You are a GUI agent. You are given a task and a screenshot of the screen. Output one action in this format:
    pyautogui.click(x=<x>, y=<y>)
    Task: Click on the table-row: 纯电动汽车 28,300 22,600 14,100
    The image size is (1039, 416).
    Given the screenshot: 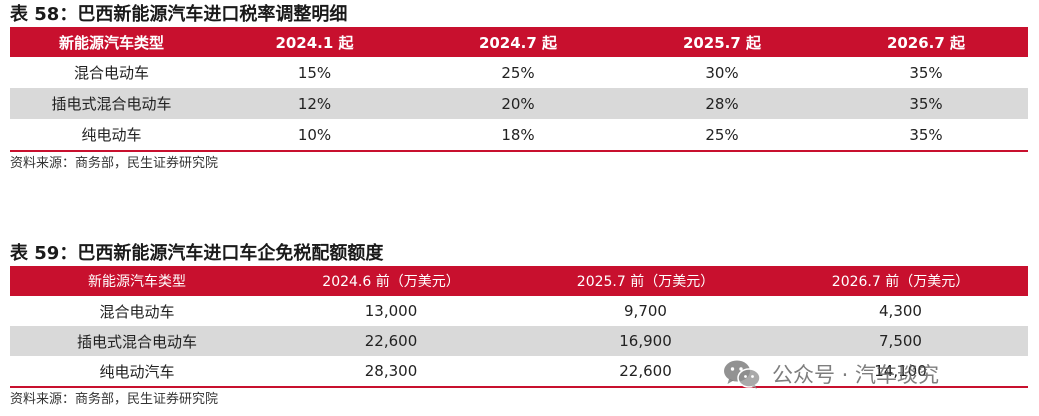 What is the action you would take?
    pyautogui.click(x=519, y=371)
    